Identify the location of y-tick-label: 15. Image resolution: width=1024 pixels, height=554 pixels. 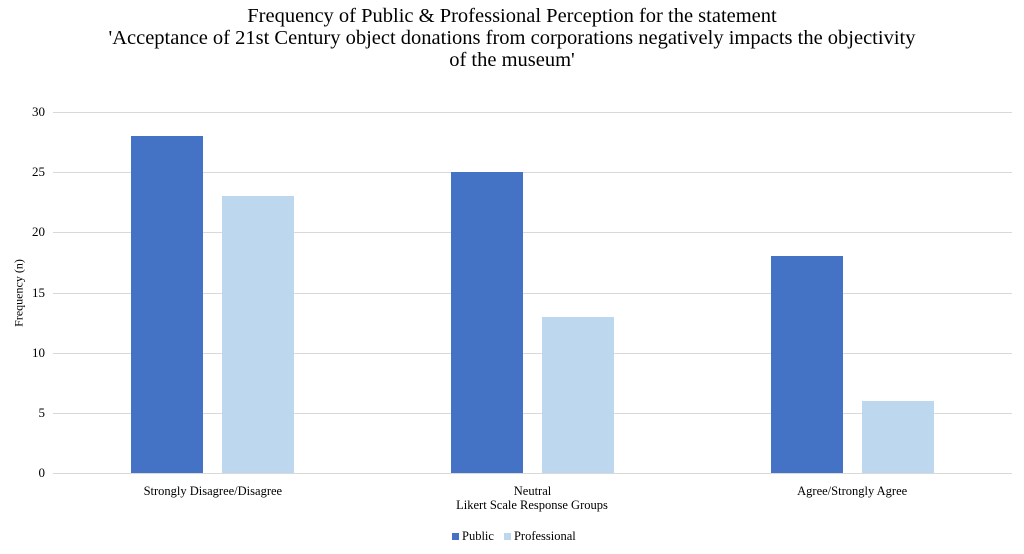
(38, 292).